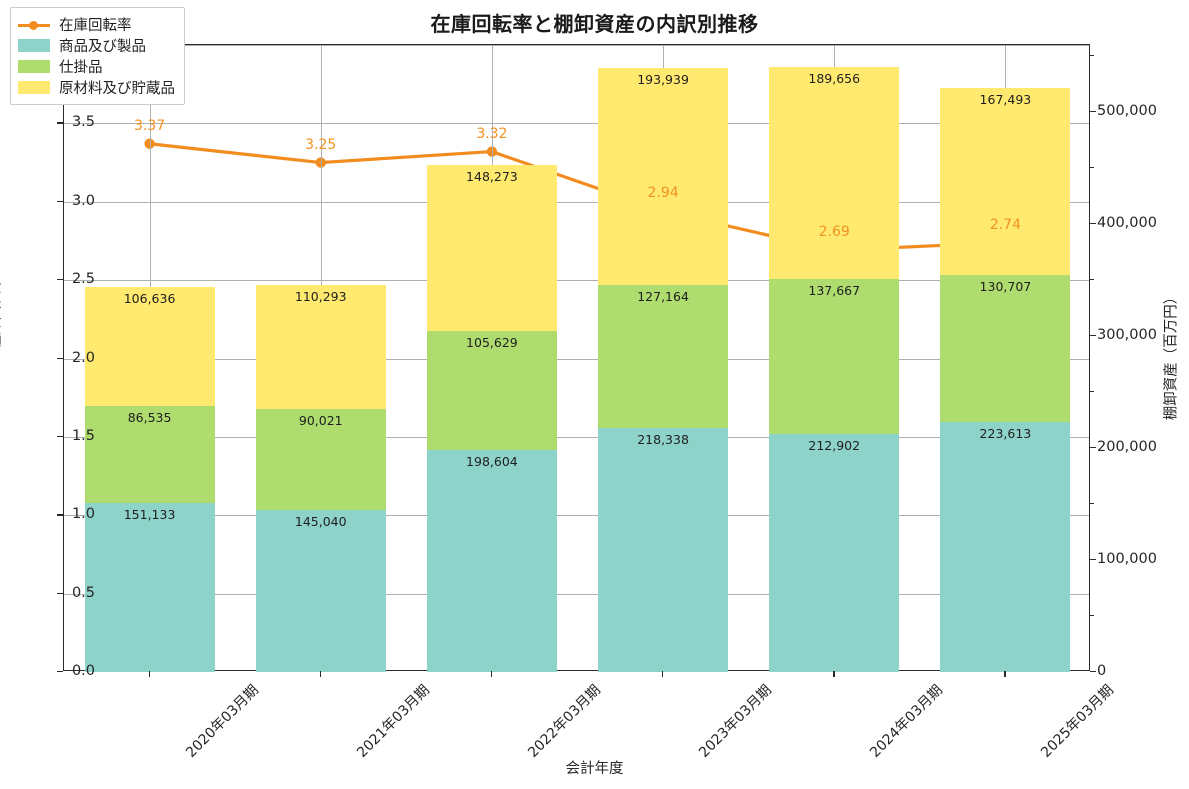  I want to click on bar-value-label: 137,667, so click(834, 291).